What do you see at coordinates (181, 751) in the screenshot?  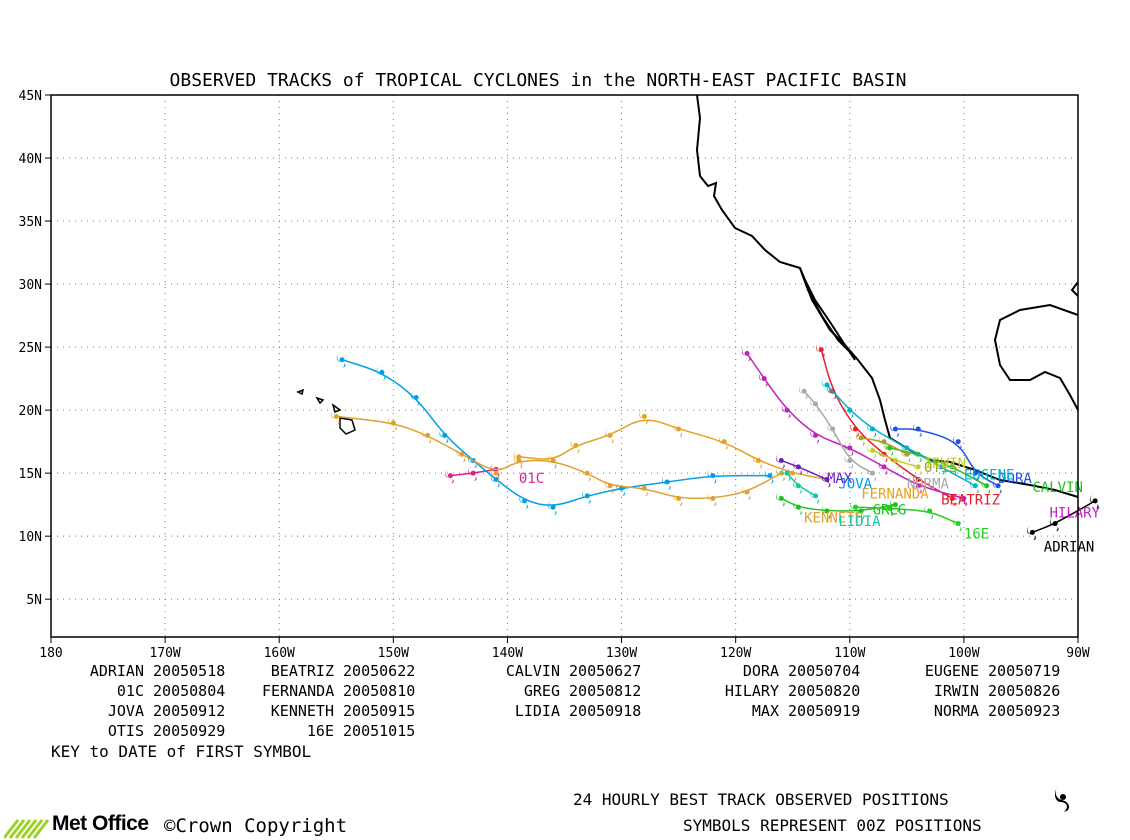 I see `key-title: KEY to DATE of FIRST SYMBOL` at bounding box center [181, 751].